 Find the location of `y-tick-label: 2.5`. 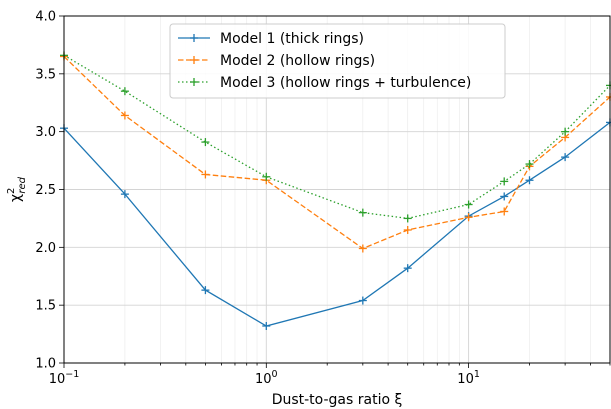

y-tick-label: 2.5 is located at coordinates (45, 190).